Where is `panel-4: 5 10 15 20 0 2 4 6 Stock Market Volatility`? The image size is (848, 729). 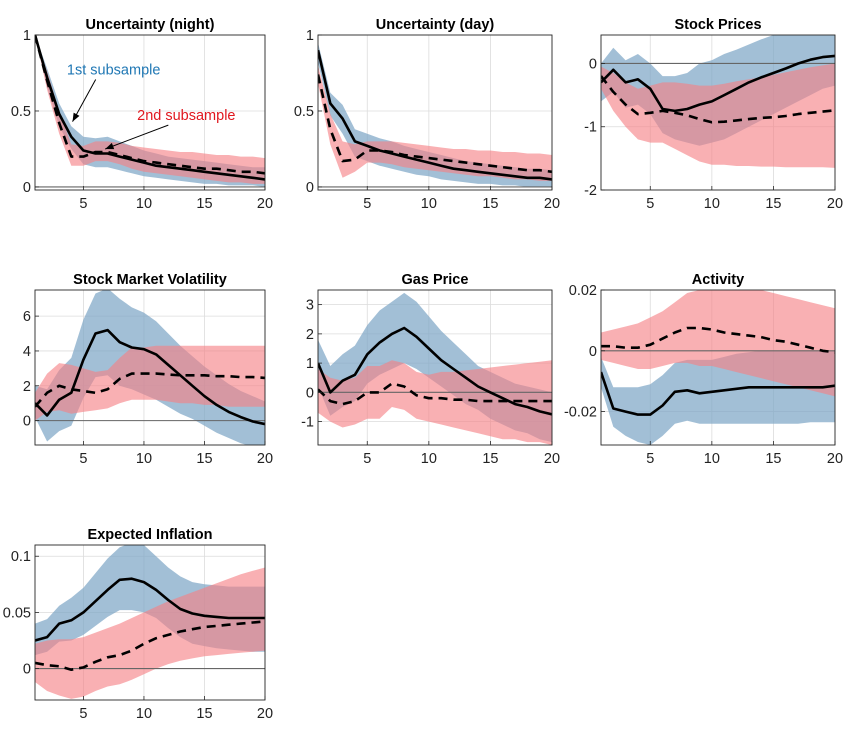 panel-4: 5 10 15 20 0 2 4 6 Stock Market Volatility is located at coordinates (148, 369).